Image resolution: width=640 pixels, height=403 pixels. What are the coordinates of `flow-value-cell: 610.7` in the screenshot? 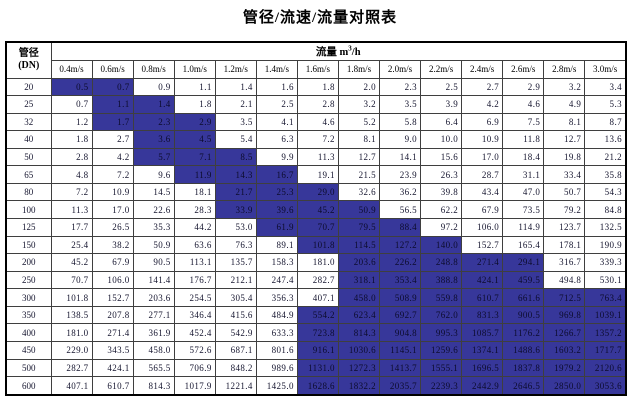 It's located at (112, 386).